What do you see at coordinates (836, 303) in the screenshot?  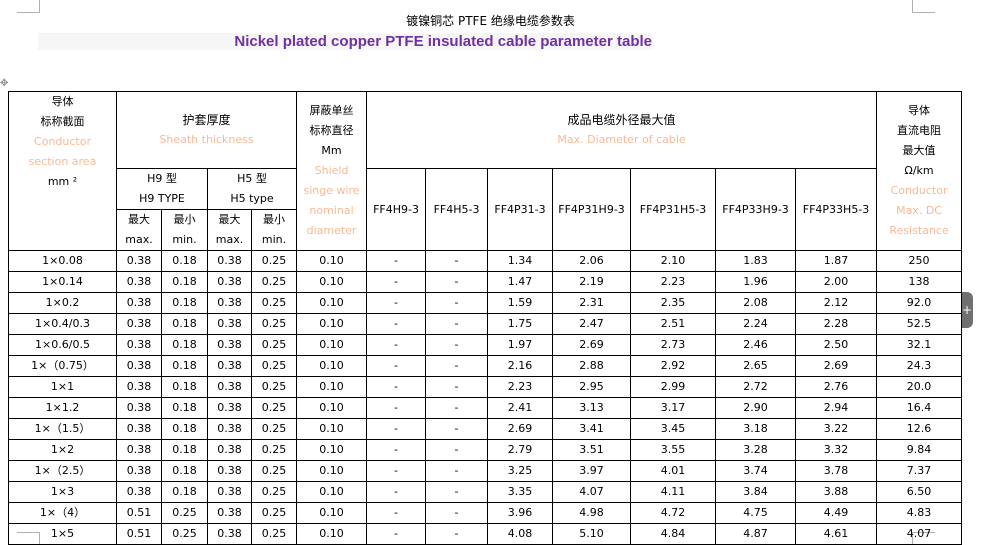 I see `table-cell: 2.12` at bounding box center [836, 303].